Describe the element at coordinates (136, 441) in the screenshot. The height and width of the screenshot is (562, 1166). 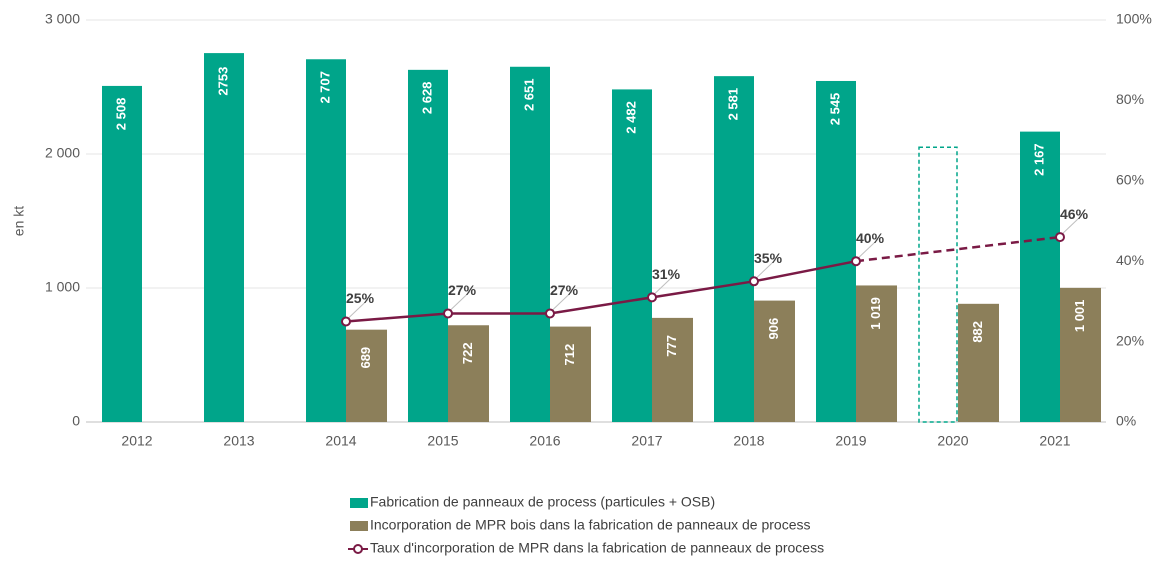
I see `x-tick-label: 2012` at that location.